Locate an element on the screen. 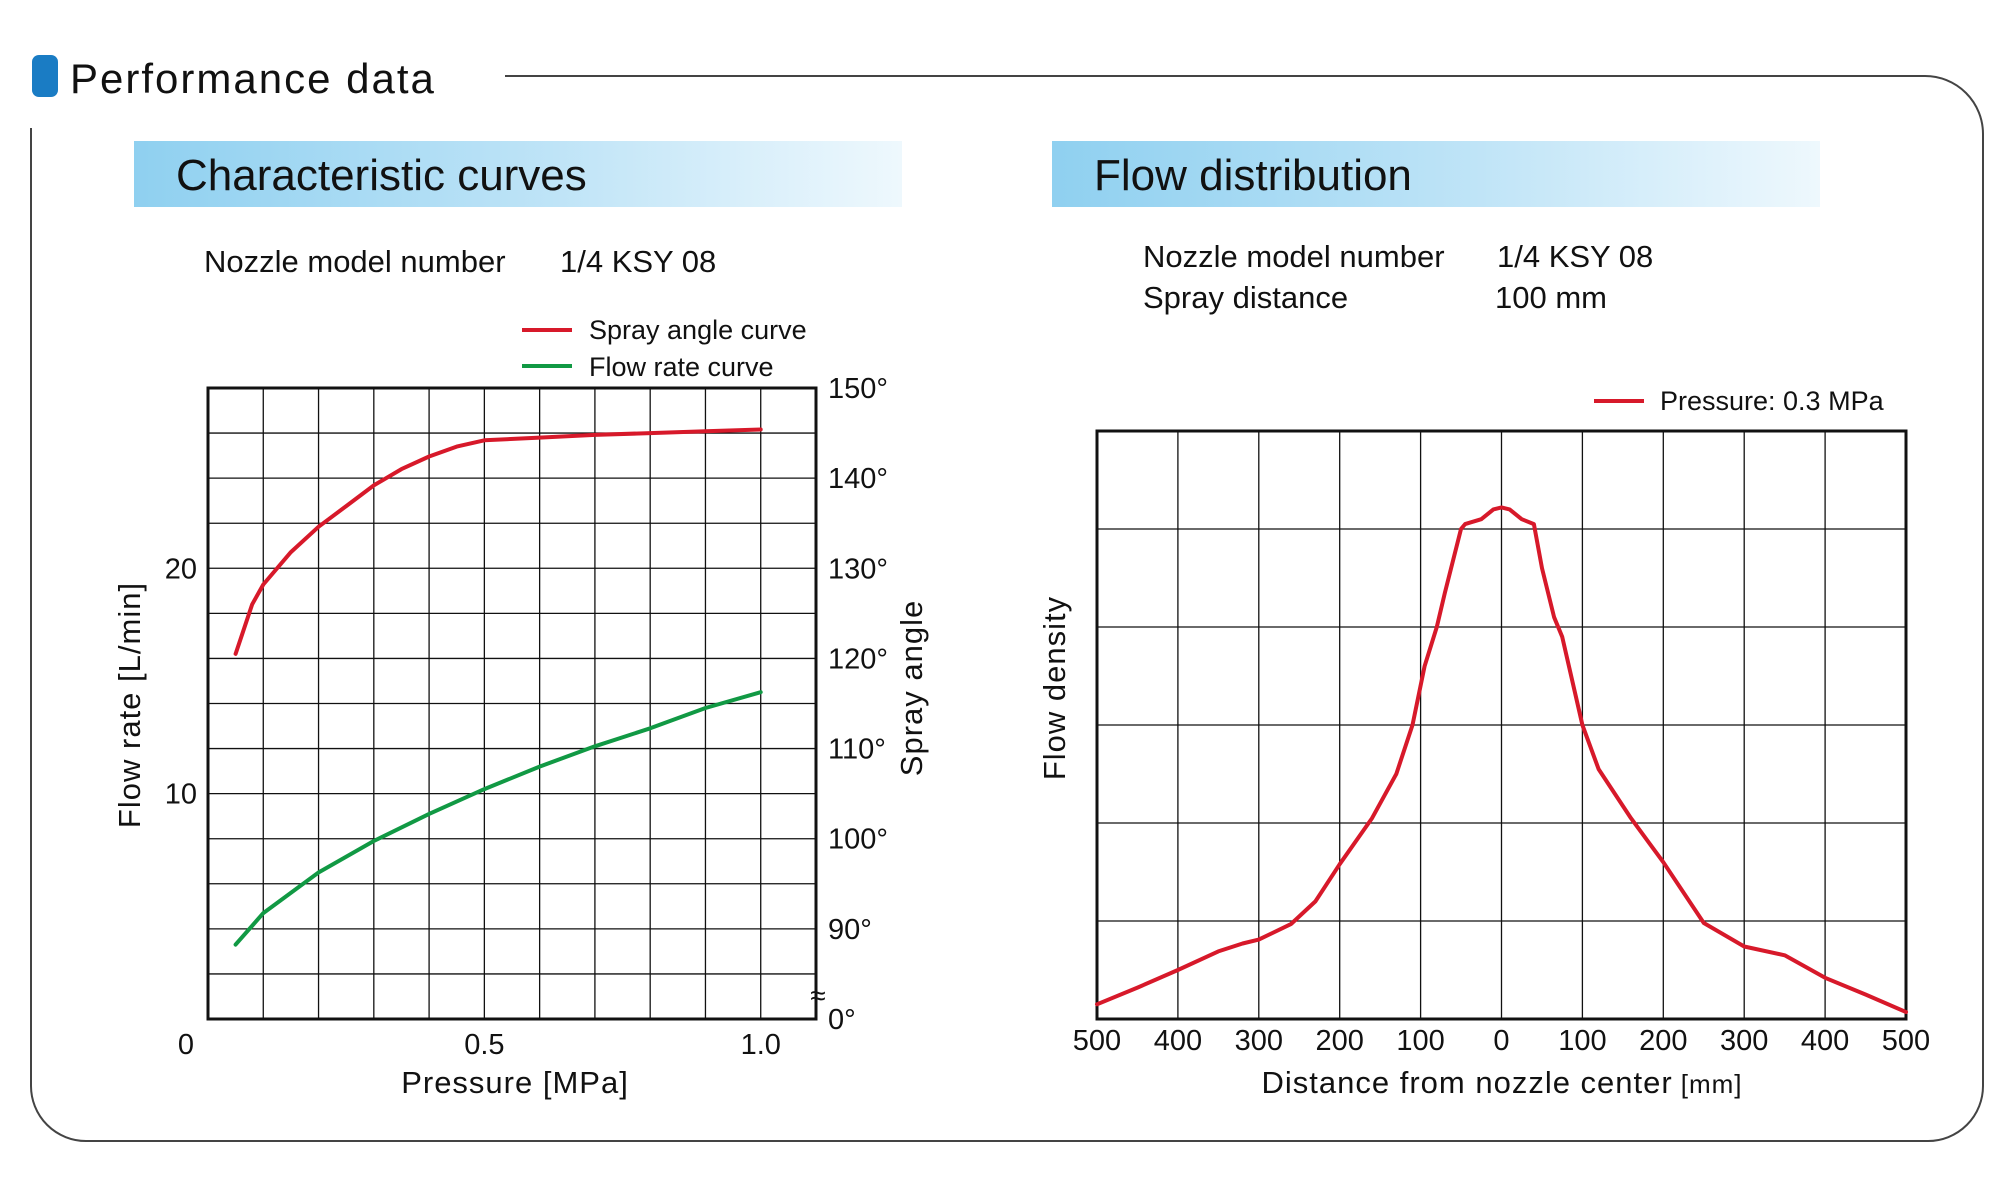 This screenshot has height=1187, width=2000. right-model-label: Nozzle model number is located at coordinates (1294, 256).